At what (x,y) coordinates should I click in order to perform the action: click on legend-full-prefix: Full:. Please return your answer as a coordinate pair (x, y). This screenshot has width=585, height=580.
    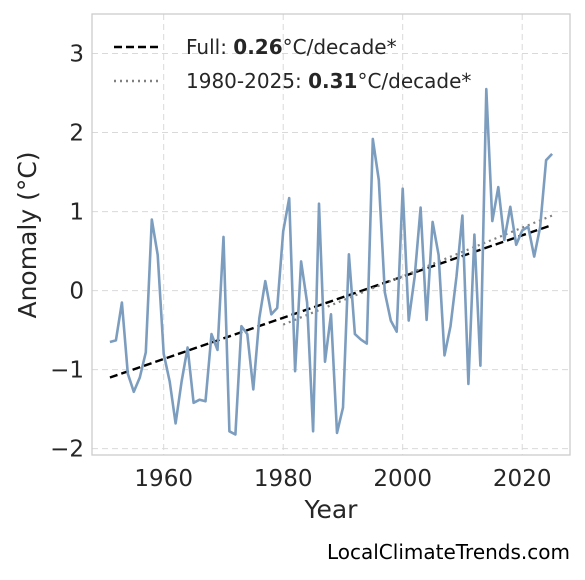
    Looking at the image, I should click on (209, 47).